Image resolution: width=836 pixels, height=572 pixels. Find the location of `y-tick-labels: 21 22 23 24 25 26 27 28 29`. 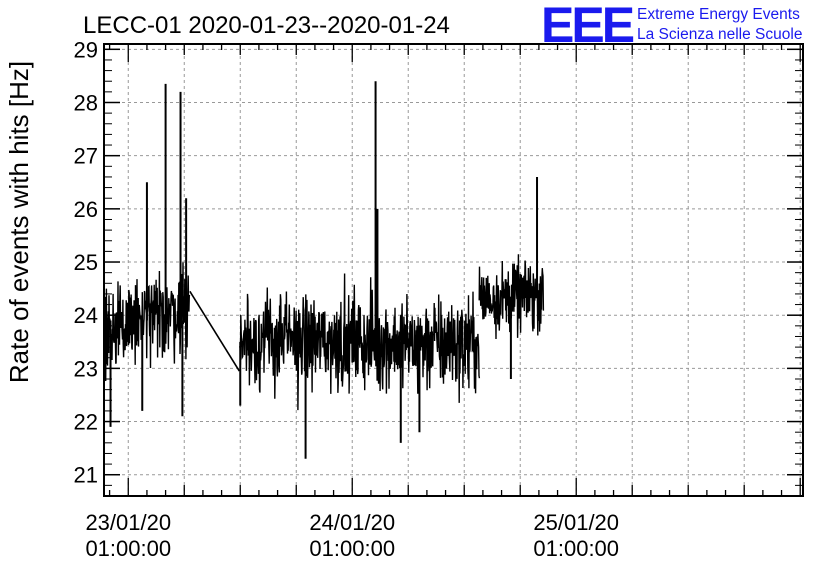

y-tick-labels: 21 22 23 24 25 26 27 28 29 is located at coordinates (86, 262).